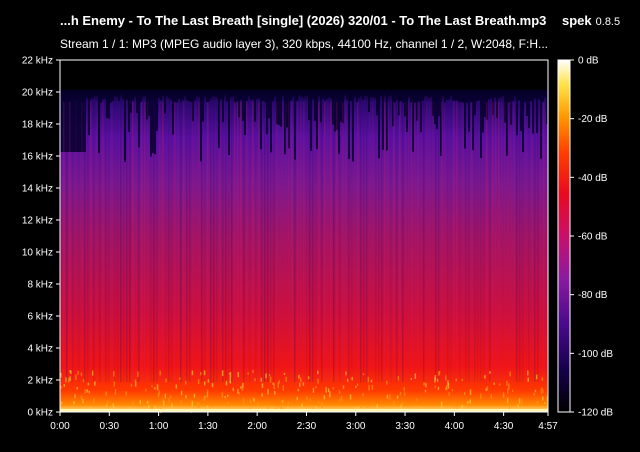 This screenshot has width=640, height=452. I want to click on app-name-label: spek, so click(577, 20).